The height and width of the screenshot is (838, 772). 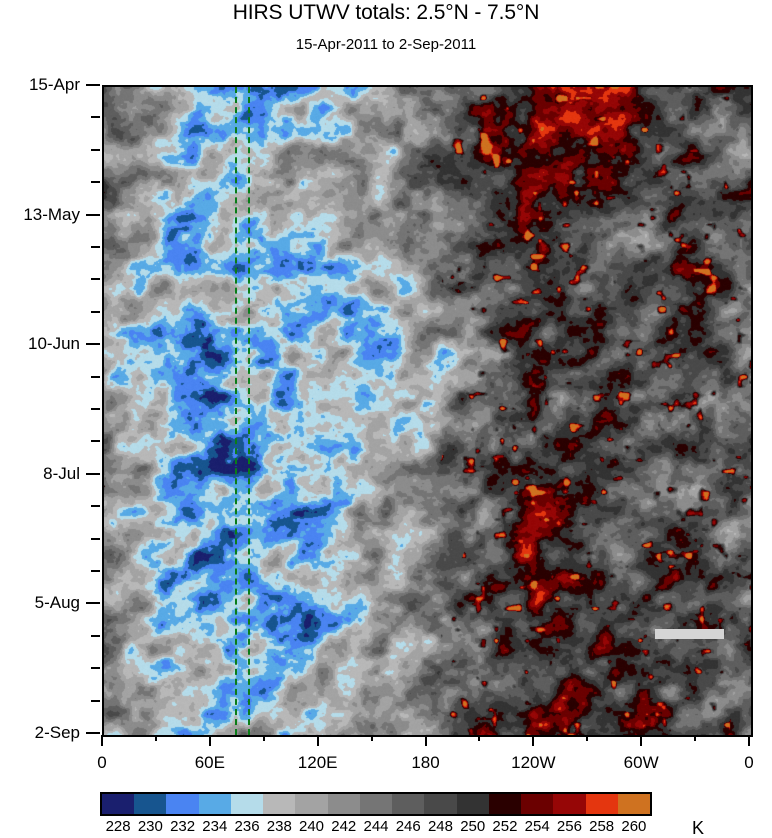 What do you see at coordinates (51, 214) in the screenshot?
I see `y-axis-tick-label: 13-May` at bounding box center [51, 214].